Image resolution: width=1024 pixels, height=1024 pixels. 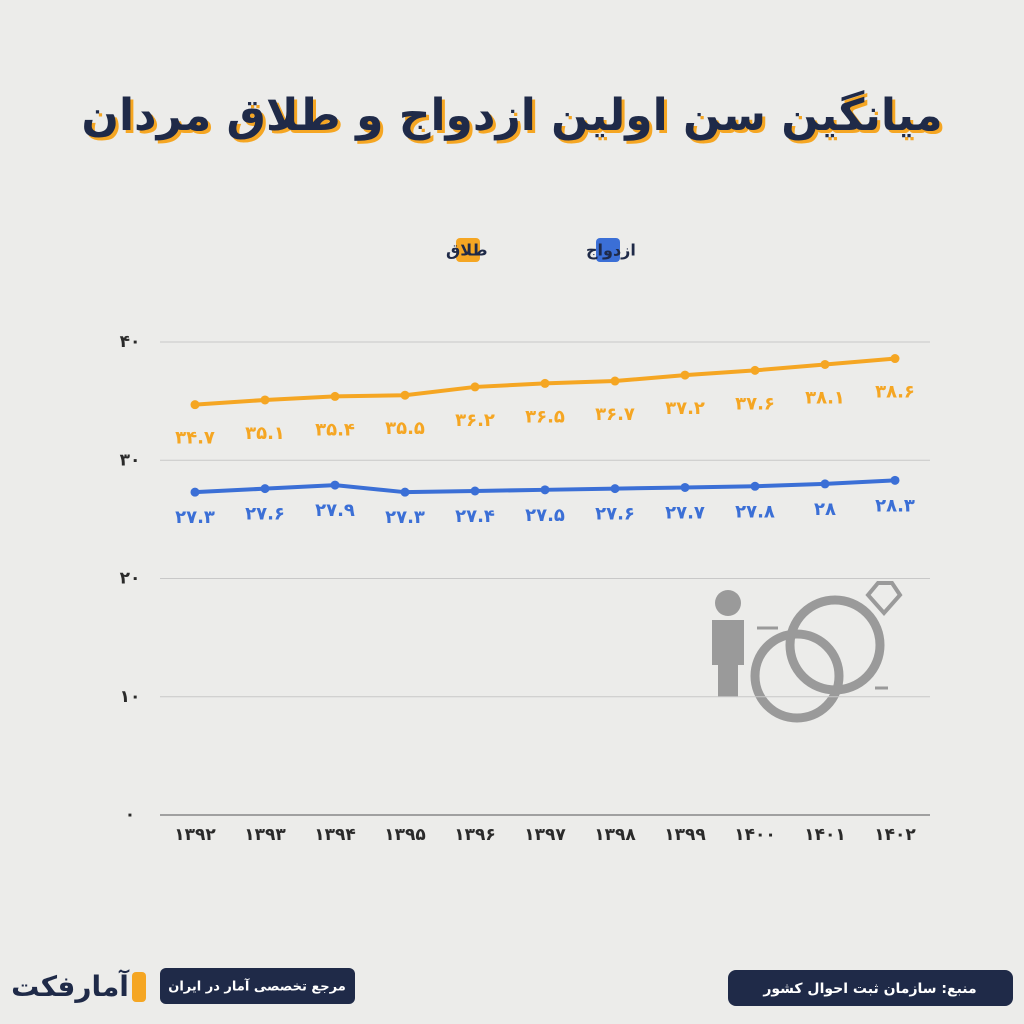 What do you see at coordinates (895, 835) in the screenshot?
I see `x-tick-label: ۱۴۰۲` at bounding box center [895, 835].